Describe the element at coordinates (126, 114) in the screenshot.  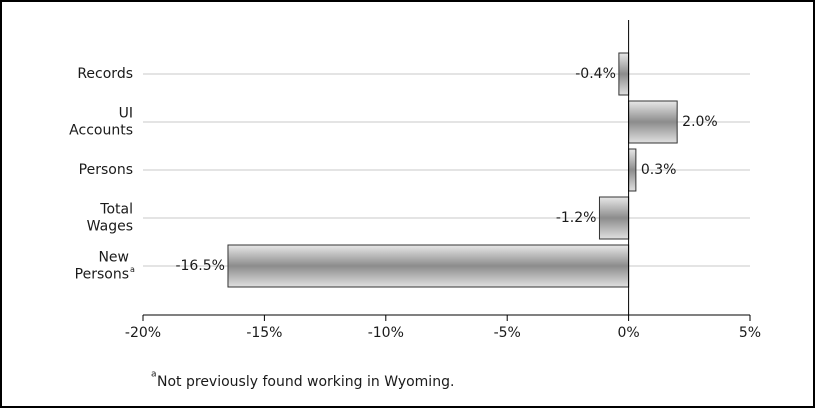
I see `category-label-line: UI` at that location.